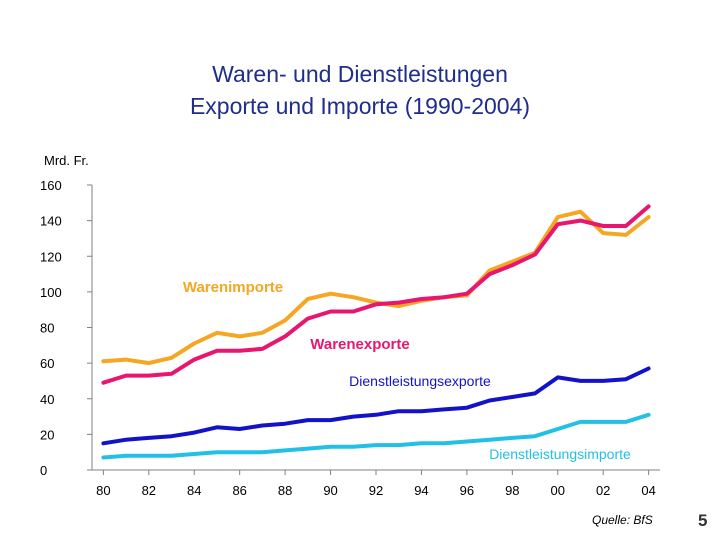  What do you see at coordinates (603, 490) in the screenshot?
I see `x-tick-label: 02` at bounding box center [603, 490].